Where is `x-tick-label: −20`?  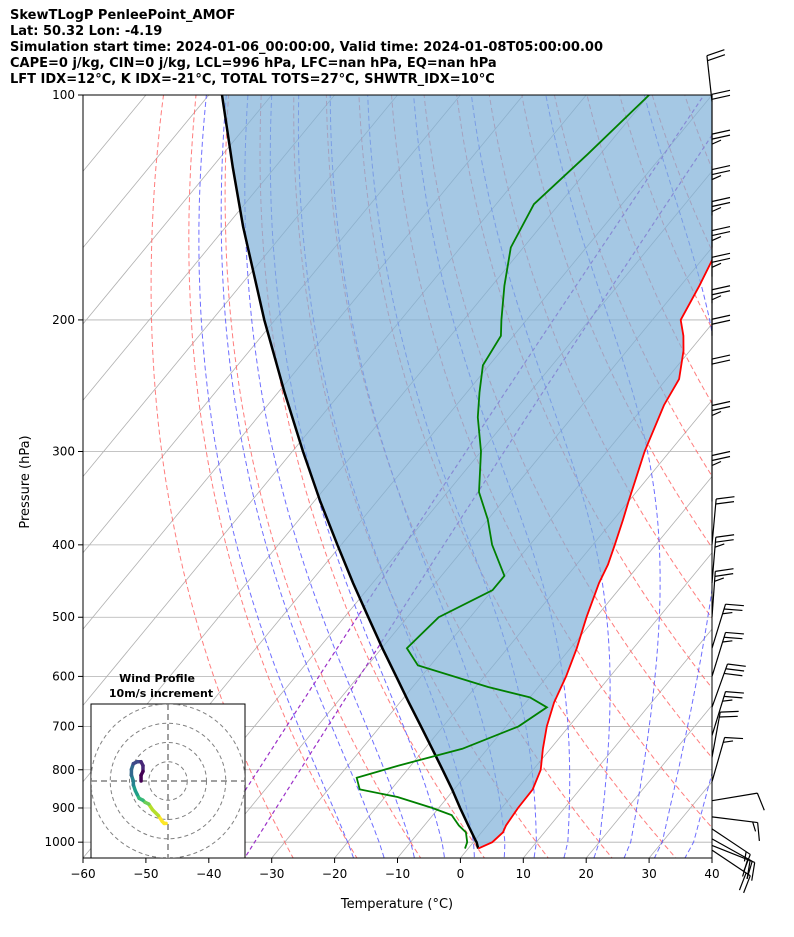
x-tick-label: −20 is located at coordinates (334, 874).